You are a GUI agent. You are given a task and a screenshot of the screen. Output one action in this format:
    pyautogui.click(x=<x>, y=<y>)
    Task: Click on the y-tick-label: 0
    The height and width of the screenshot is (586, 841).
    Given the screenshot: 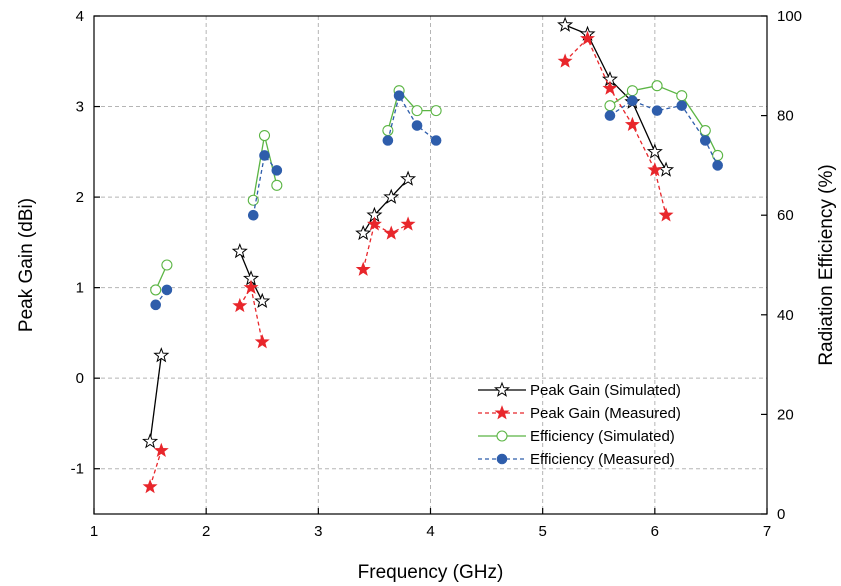 What is the action you would take?
    pyautogui.click(x=80, y=378)
    